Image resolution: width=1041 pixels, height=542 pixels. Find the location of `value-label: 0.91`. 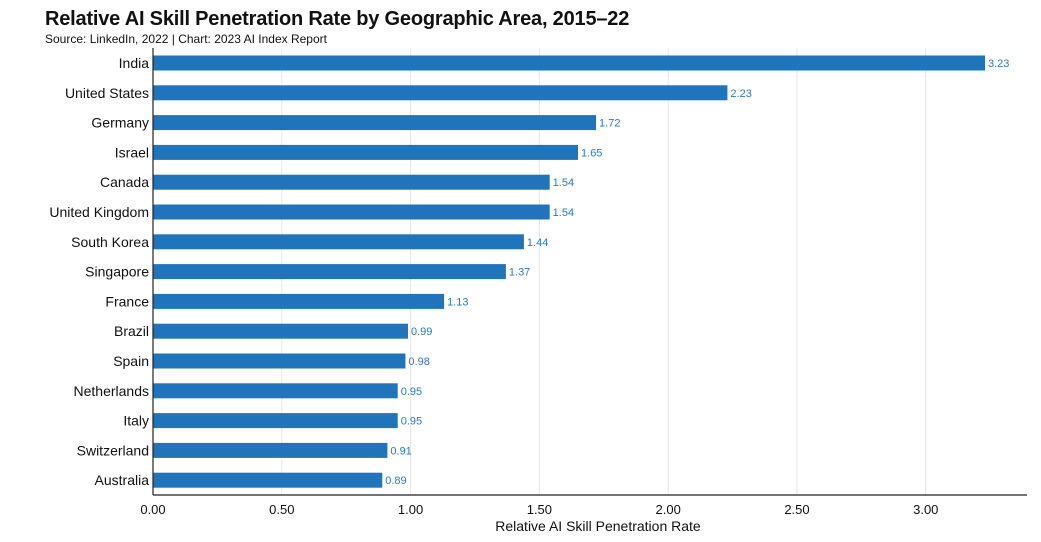

value-label: 0.91 is located at coordinates (400, 451).